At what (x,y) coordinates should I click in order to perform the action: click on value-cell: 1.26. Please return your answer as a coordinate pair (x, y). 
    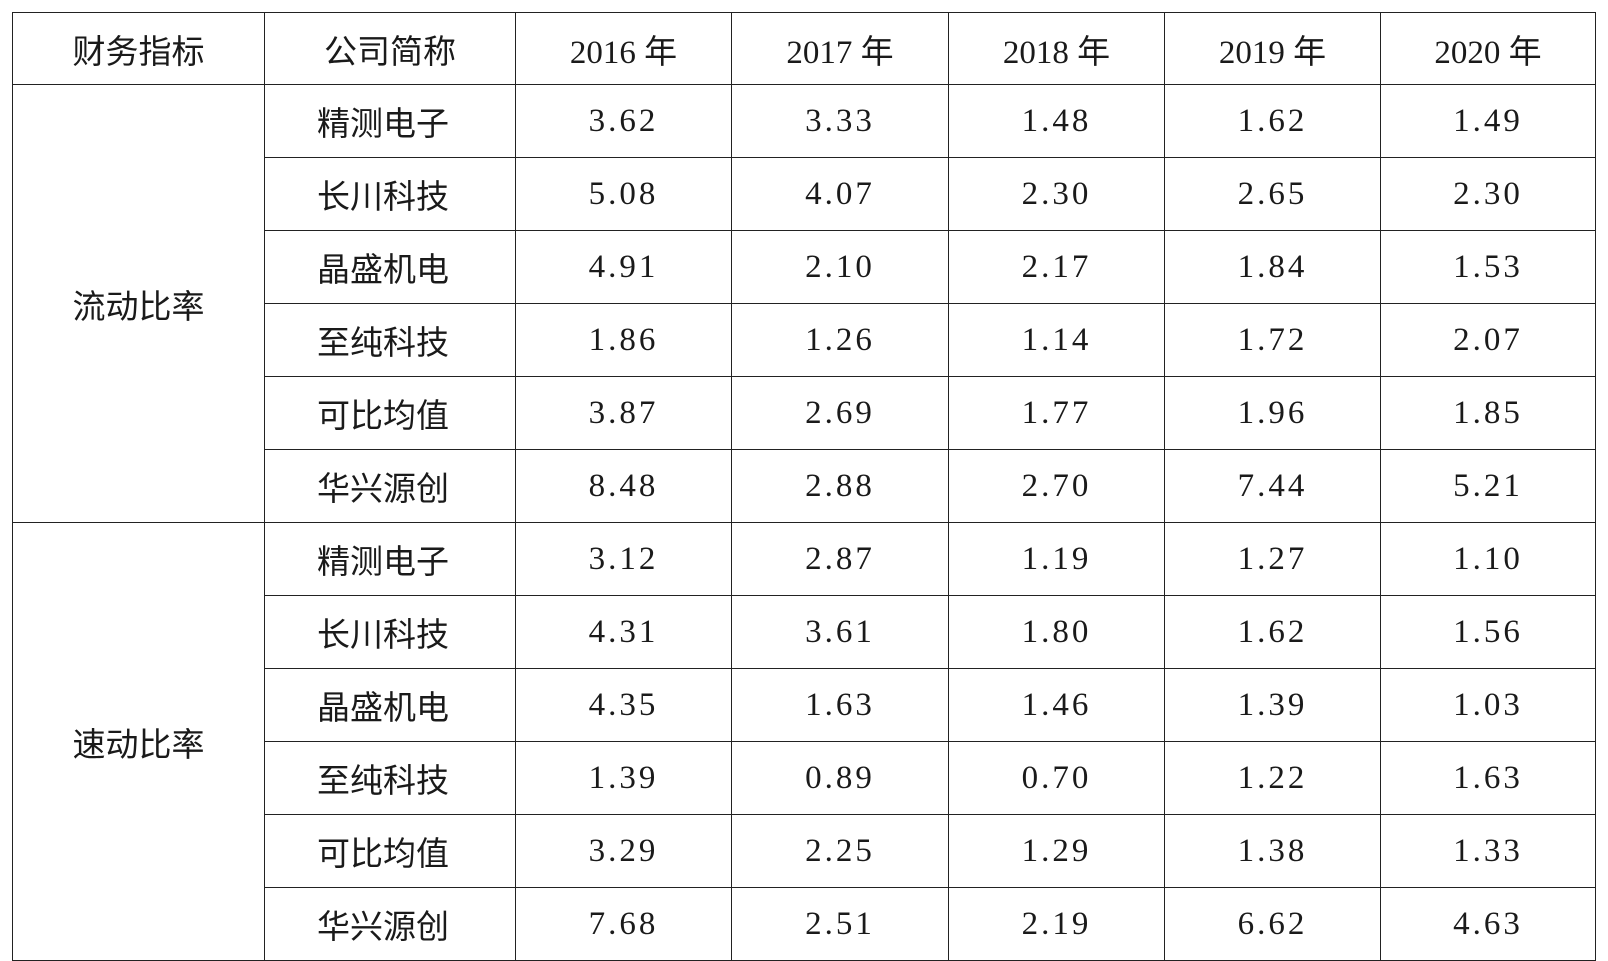
    Looking at the image, I should click on (840, 340).